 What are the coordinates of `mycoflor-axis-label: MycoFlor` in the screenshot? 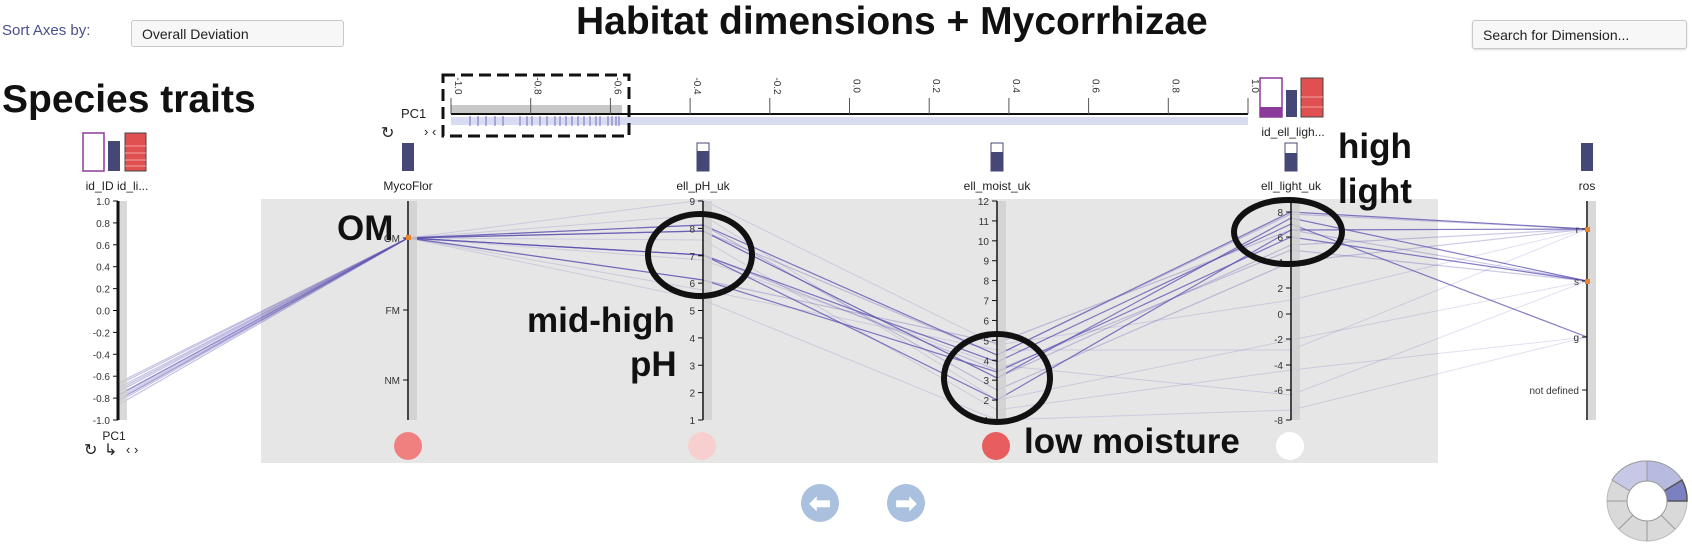 It's located at (408, 186).